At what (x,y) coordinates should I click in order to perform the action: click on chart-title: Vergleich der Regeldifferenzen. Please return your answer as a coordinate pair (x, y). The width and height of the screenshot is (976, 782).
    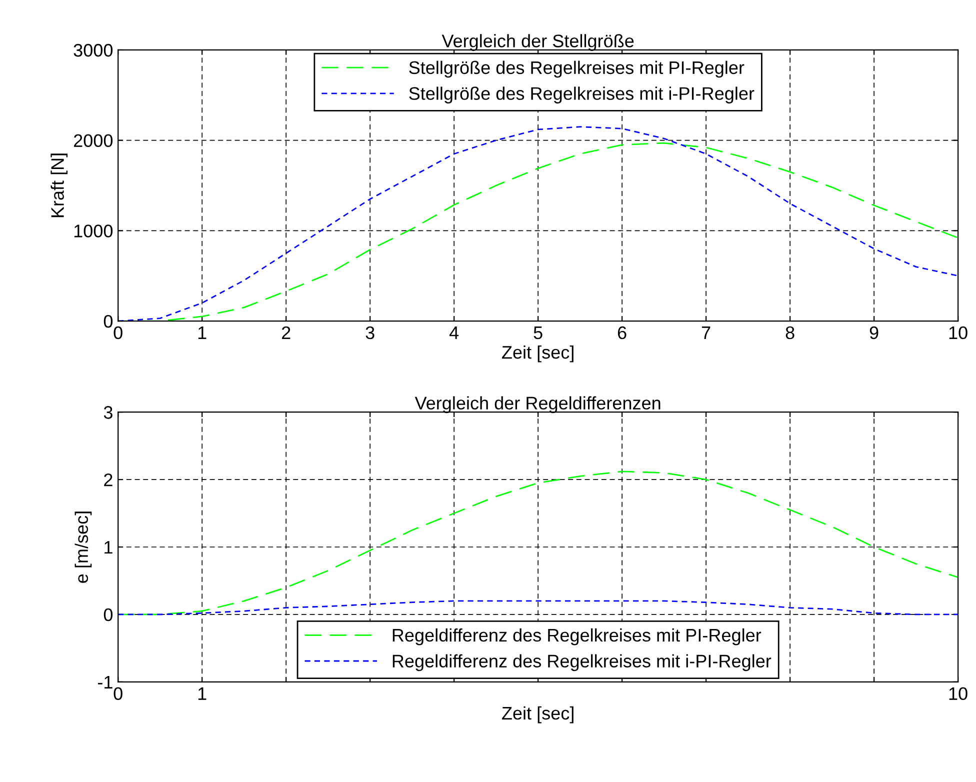
    Looking at the image, I should click on (537, 405).